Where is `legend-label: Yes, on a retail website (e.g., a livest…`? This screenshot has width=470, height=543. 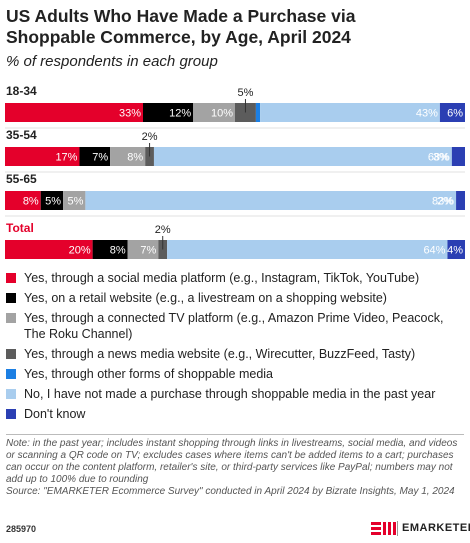 legend-label: Yes, on a retail website (e.g., a livest… is located at coordinates (205, 298).